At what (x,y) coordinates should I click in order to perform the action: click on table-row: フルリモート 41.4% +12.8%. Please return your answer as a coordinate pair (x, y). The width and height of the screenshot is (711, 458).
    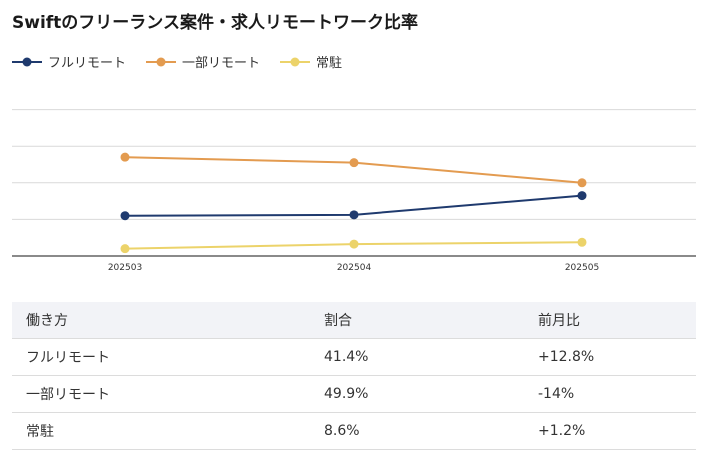
    Looking at the image, I should click on (354, 357).